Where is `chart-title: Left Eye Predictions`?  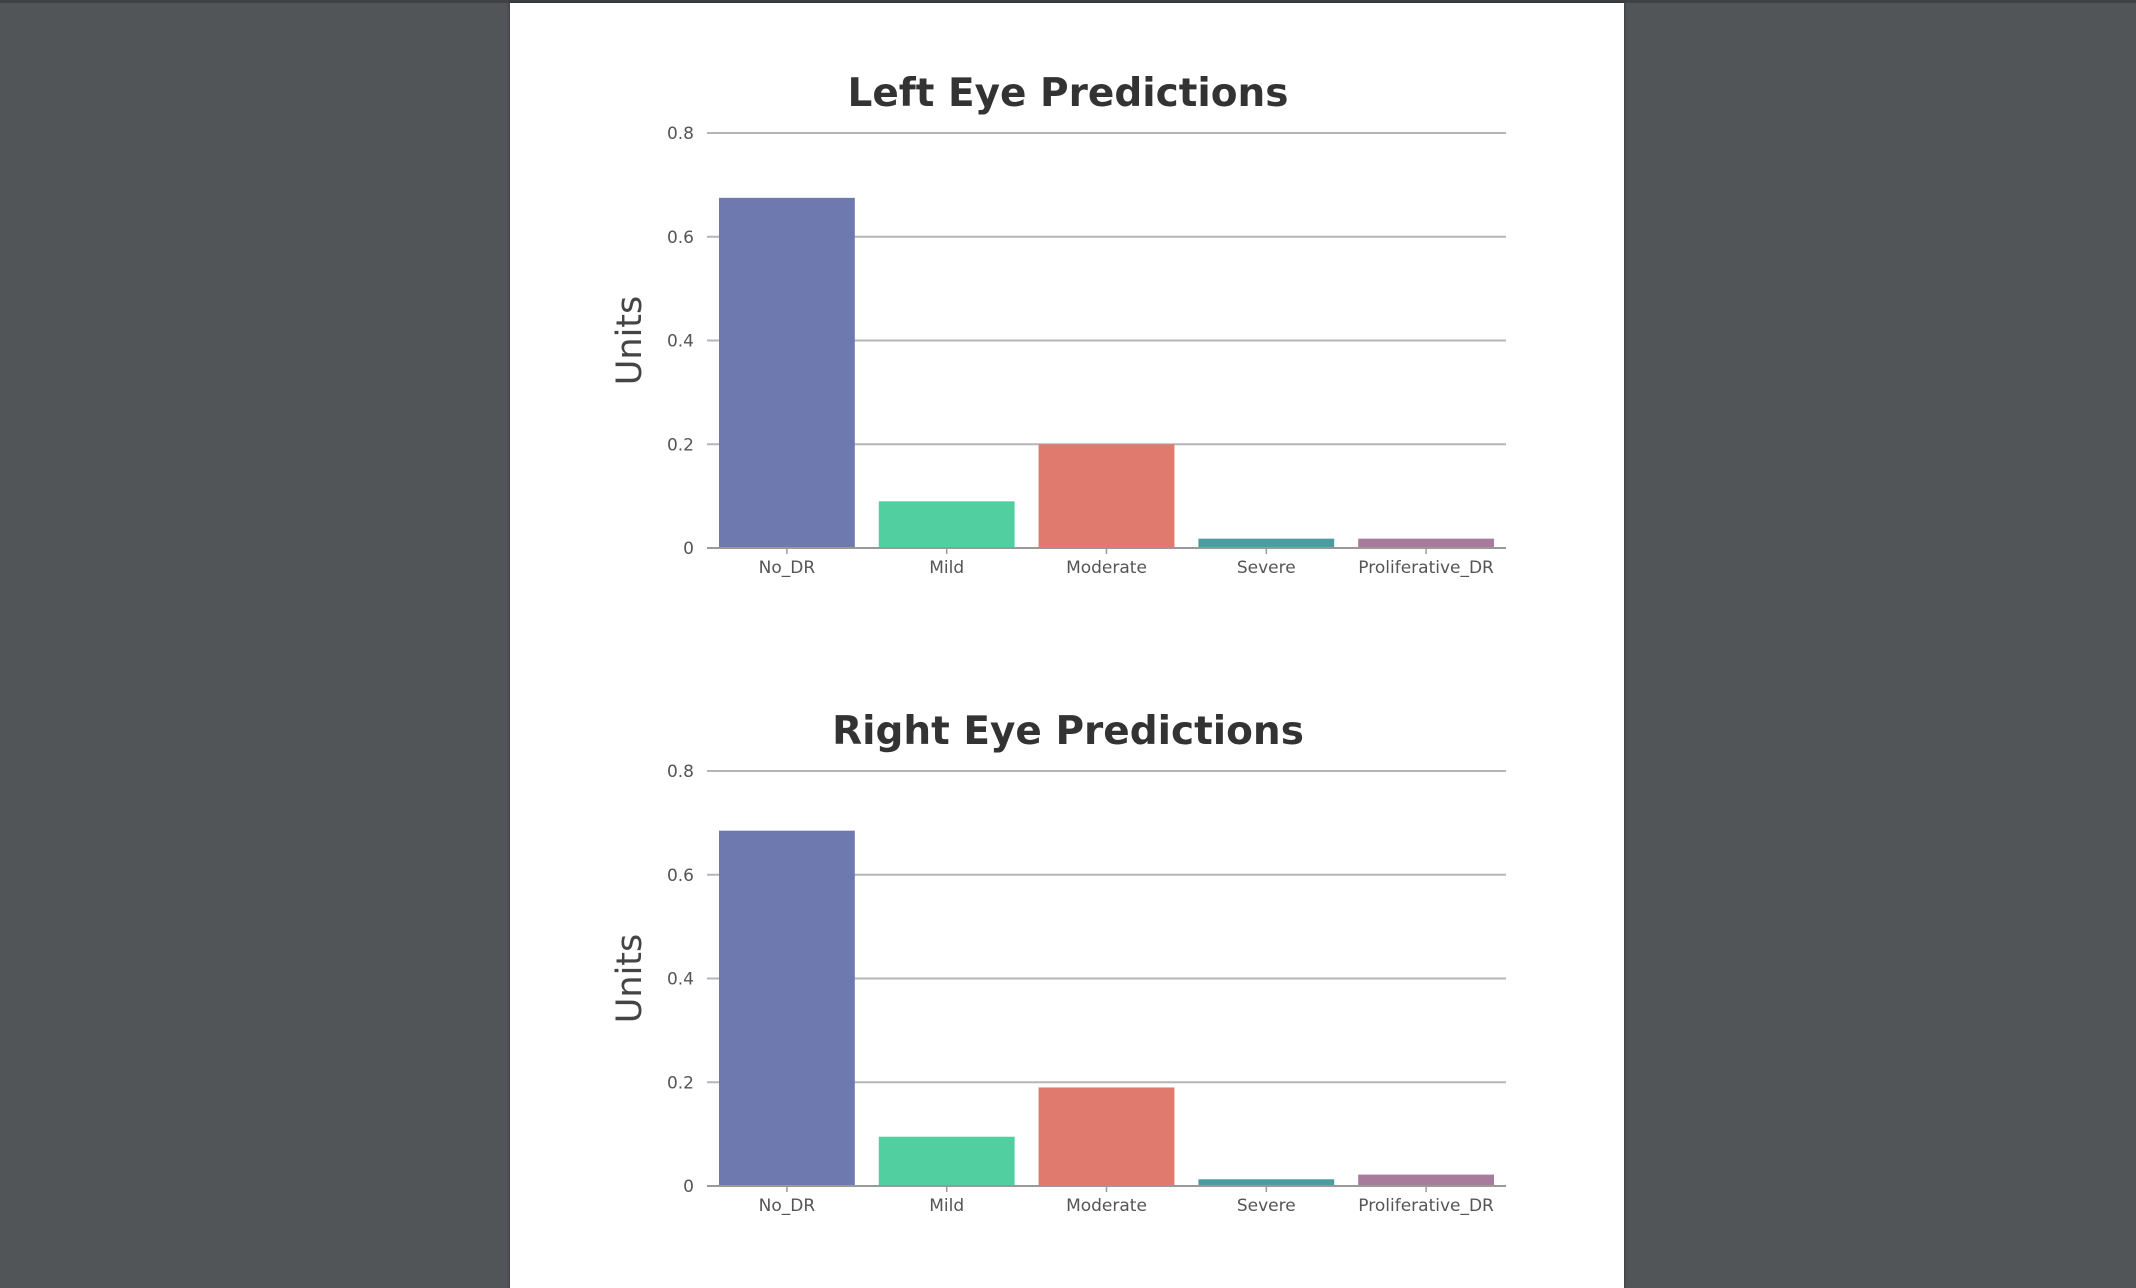 chart-title: Left Eye Predictions is located at coordinates (1067, 93).